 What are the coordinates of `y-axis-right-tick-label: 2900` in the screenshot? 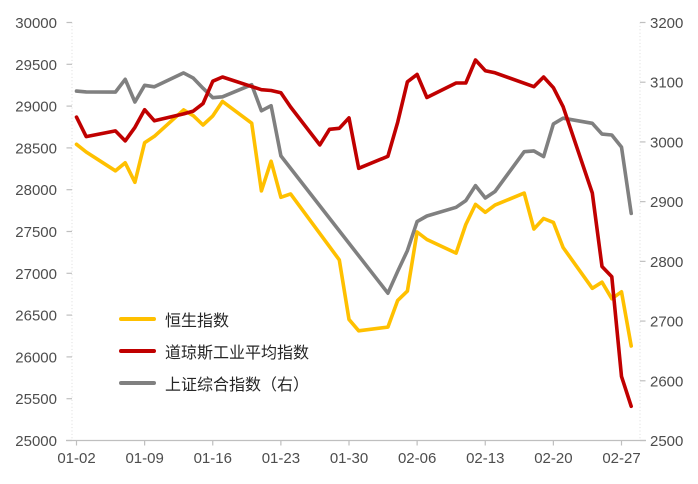 It's located at (666, 202).